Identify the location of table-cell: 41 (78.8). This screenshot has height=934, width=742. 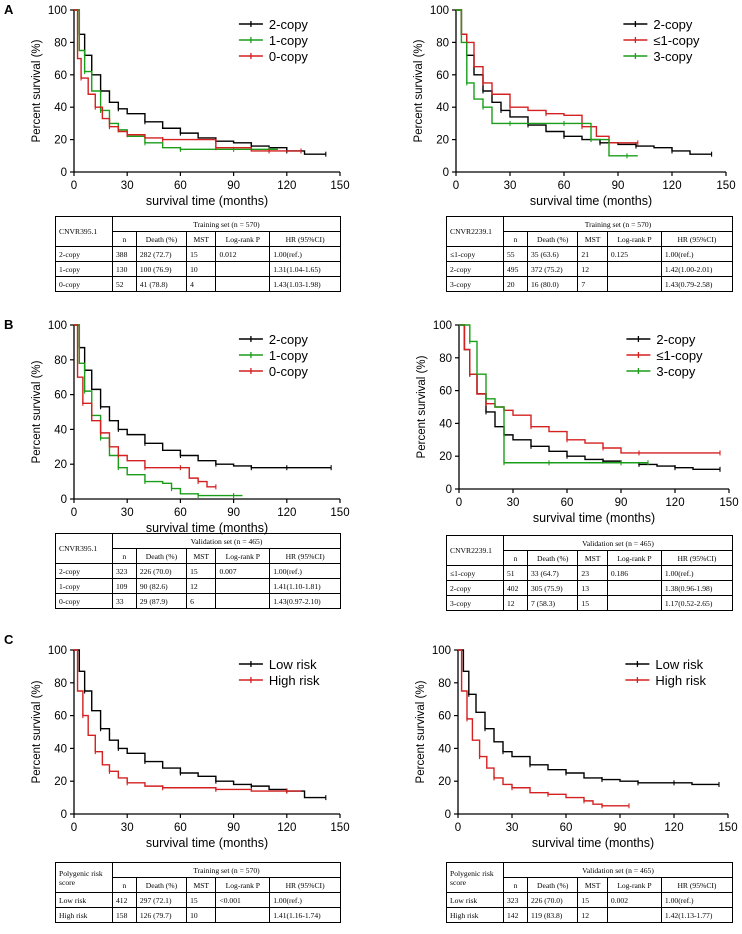
(161, 284).